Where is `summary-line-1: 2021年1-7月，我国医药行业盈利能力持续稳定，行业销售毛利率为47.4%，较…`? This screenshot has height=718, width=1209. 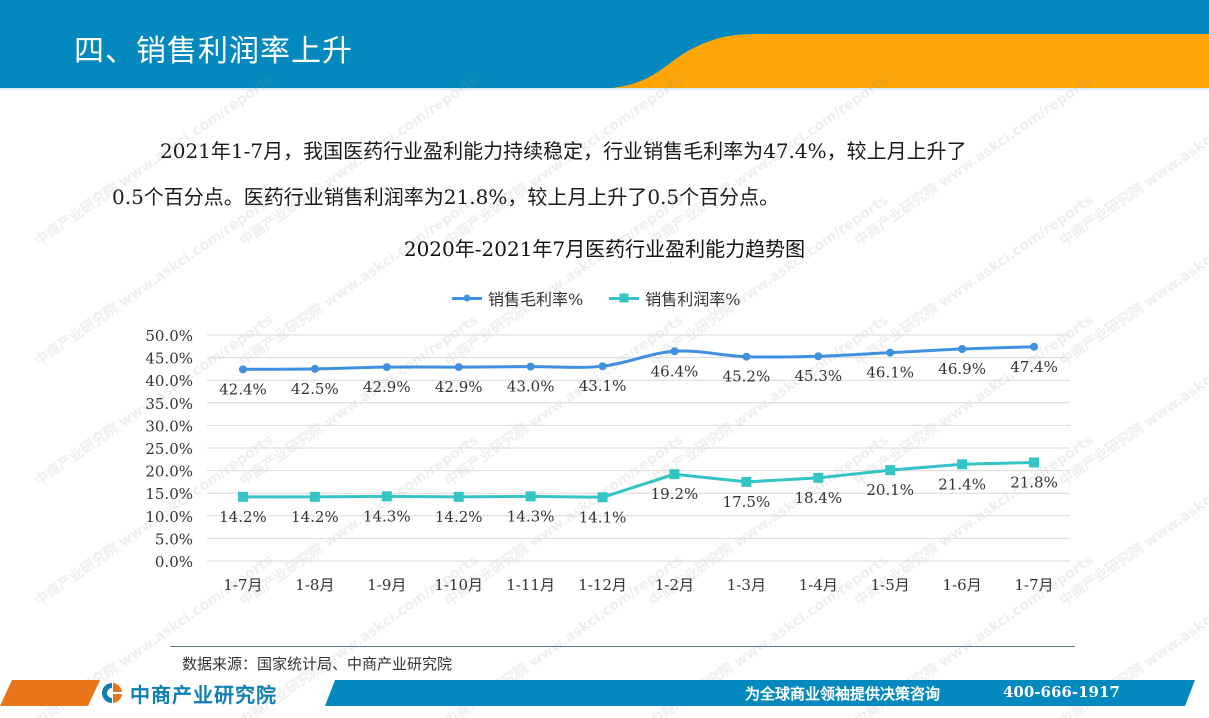 summary-line-1: 2021年1-7月，我国医药行业盈利能力持续稳定，行业销售毛利率为47.4%，较… is located at coordinates (612, 151).